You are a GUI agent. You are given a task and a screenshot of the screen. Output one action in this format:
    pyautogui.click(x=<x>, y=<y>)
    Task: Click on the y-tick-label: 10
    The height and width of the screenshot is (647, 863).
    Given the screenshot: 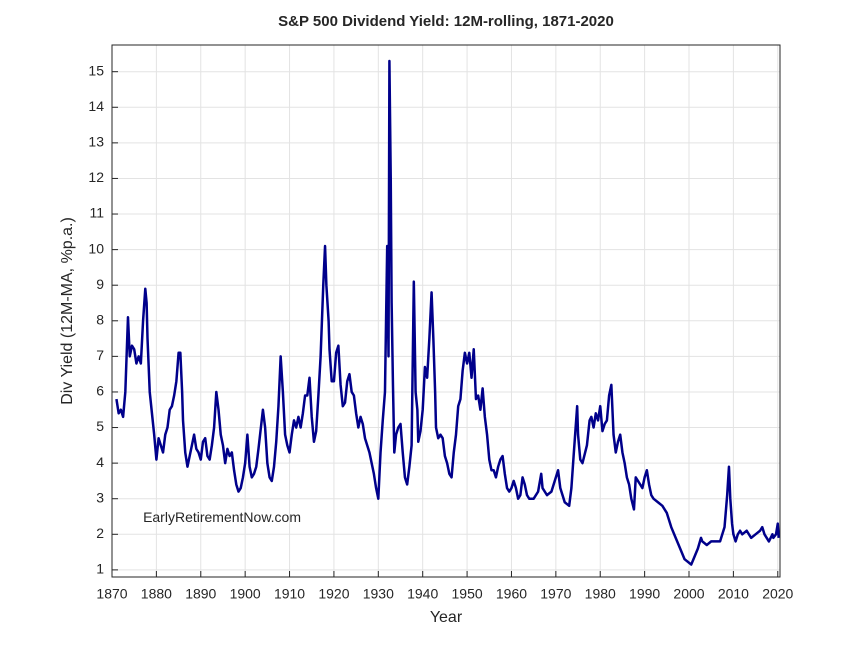 What is the action you would take?
    pyautogui.click(x=96, y=248)
    